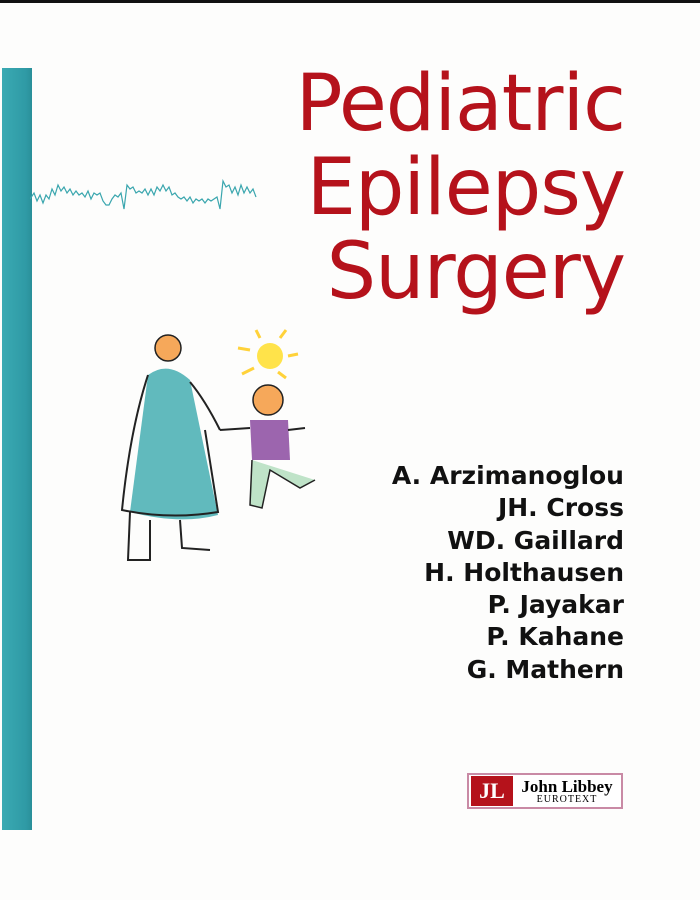  What do you see at coordinates (535, 540) in the screenshot?
I see `author: WD. Gaillard` at bounding box center [535, 540].